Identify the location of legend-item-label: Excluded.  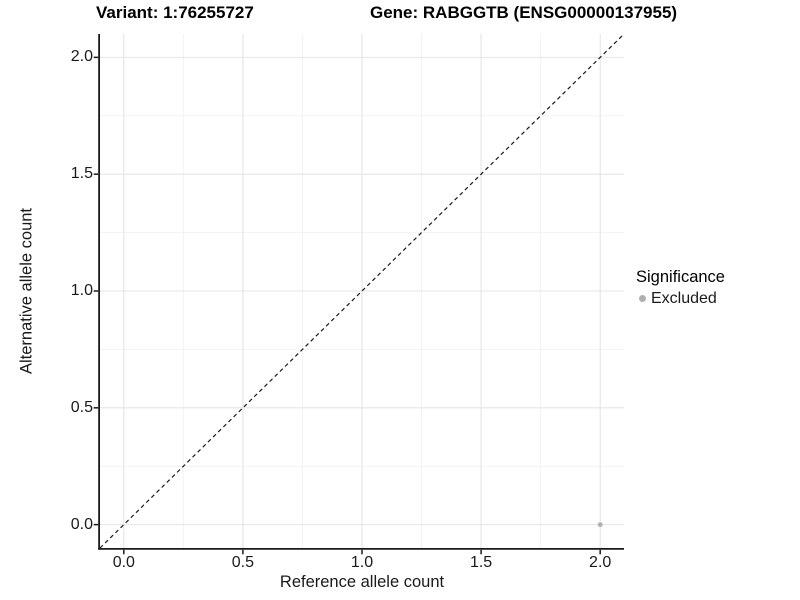
(684, 298).